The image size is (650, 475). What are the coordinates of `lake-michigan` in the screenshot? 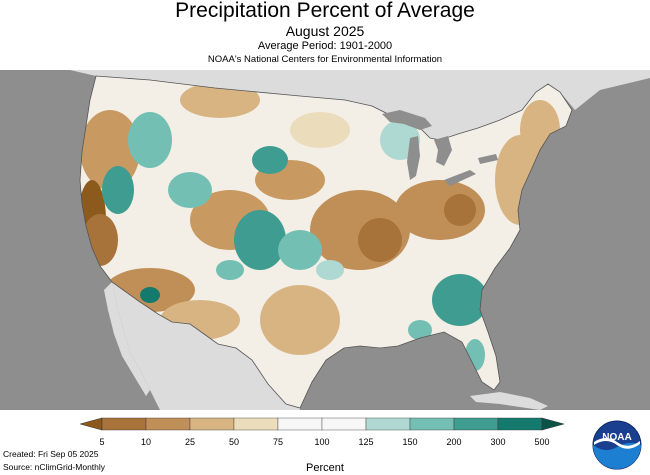 It's located at (413, 158).